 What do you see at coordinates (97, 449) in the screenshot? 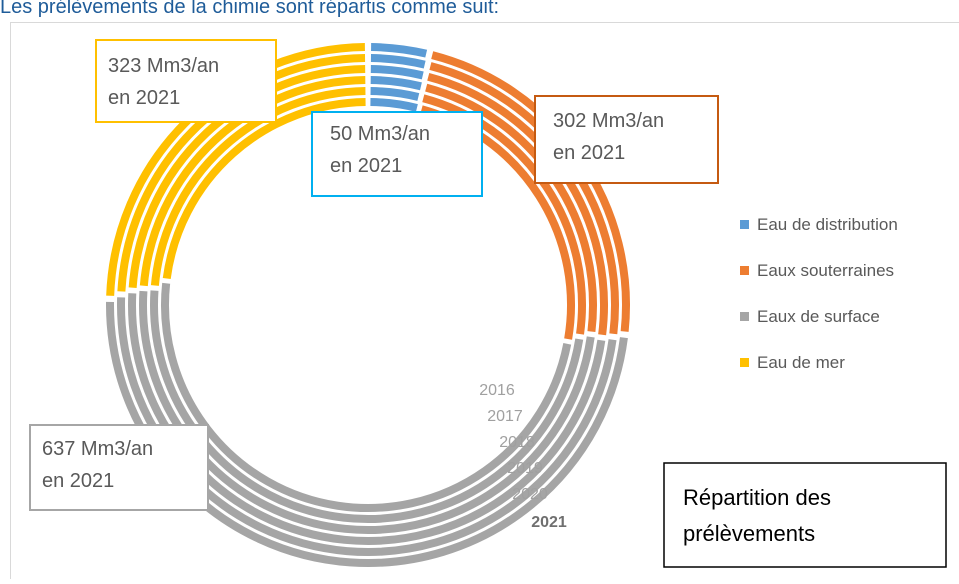
I see `annotation-text: 637 Mm3/an` at bounding box center [97, 449].